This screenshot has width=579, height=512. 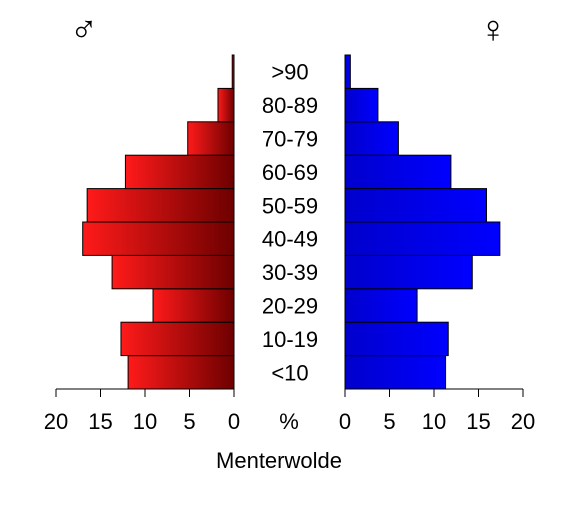 I want to click on male-axis-tick-label: 15, so click(x=100, y=421).